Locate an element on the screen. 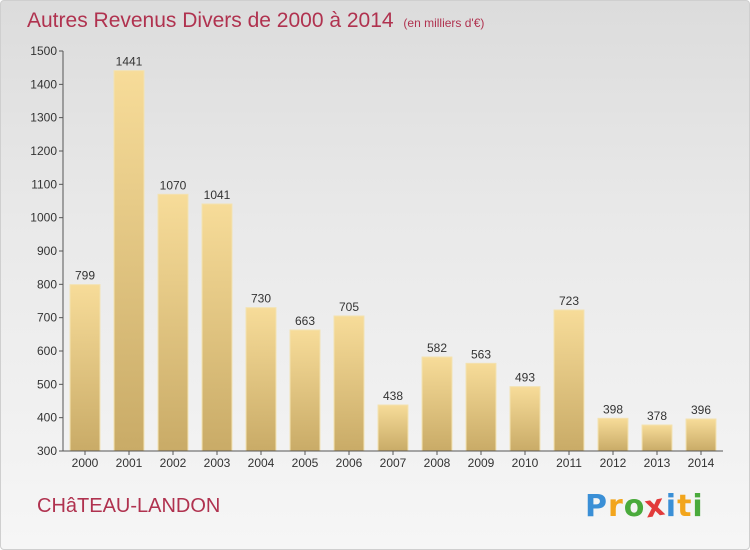 Image resolution: width=750 pixels, height=550 pixels. x-tick-2001: 2001 is located at coordinates (129, 463).